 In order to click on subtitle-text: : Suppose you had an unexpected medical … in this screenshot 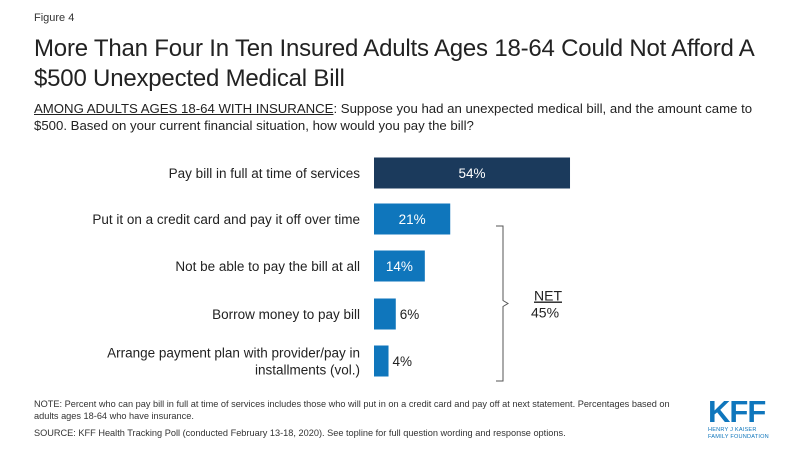, I will do `click(393, 117)`.